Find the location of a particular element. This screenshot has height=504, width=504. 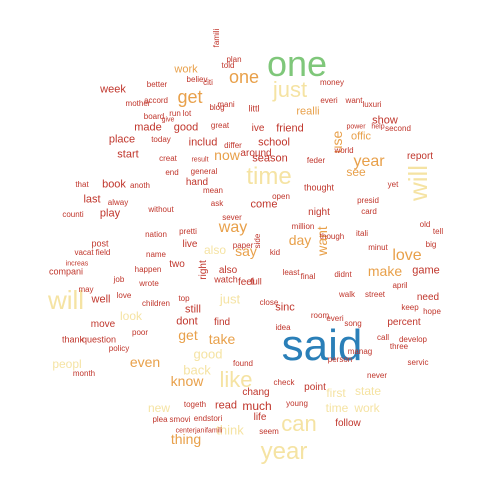

cloud-word: general is located at coordinates (204, 171).